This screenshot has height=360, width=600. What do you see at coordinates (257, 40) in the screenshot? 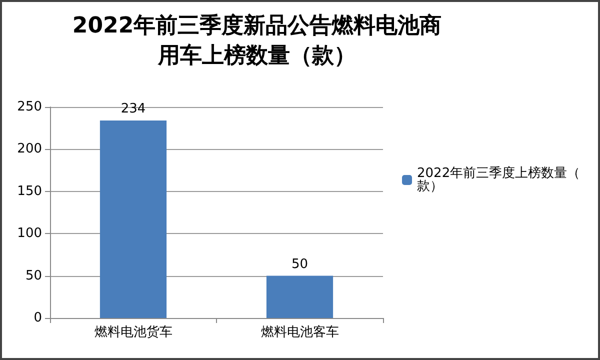
I see `chart-title: 2022年前三季度新品公告燃料电池商用车上榜数量（款）` at bounding box center [257, 40].